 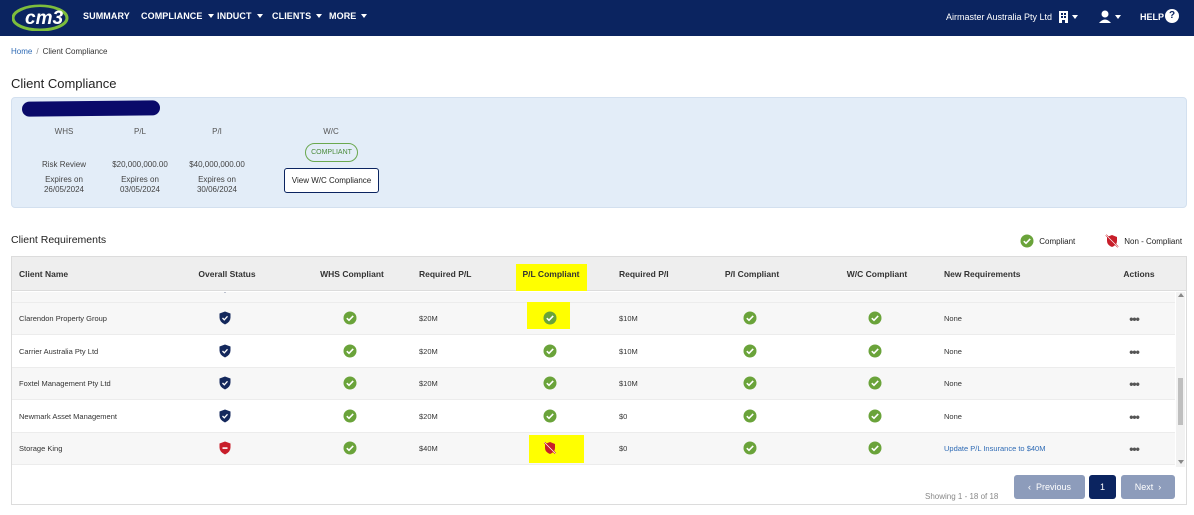 What do you see at coordinates (343, 16) in the screenshot?
I see `nav-more-label: MORE` at bounding box center [343, 16].